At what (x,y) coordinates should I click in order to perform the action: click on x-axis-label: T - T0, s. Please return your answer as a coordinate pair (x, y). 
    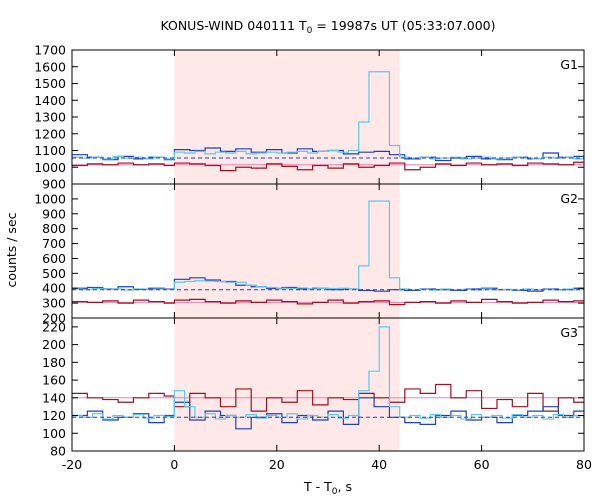
    Looking at the image, I should click on (327, 488).